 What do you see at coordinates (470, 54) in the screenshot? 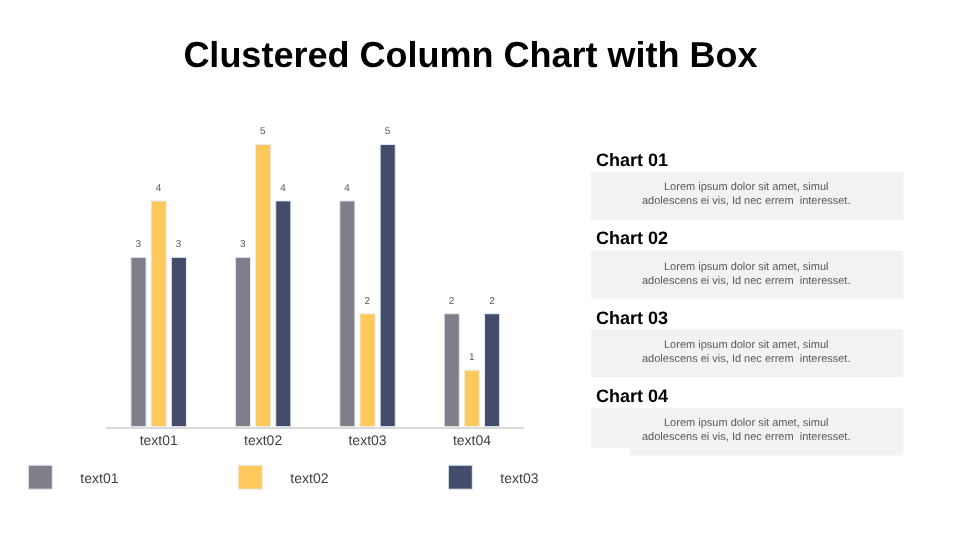
I see `chart-title: Clustered Column Chart with Box` at bounding box center [470, 54].